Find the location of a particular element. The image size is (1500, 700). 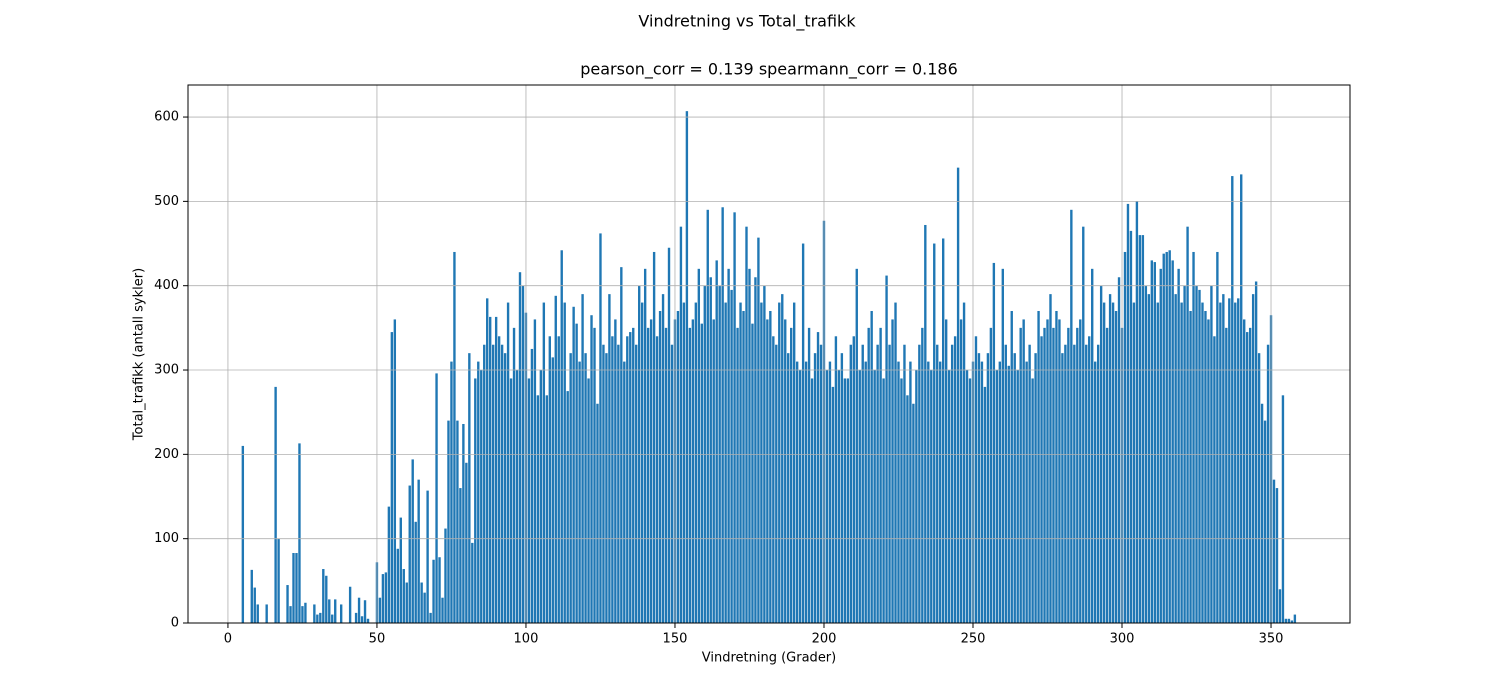

x-tick-label: 250 is located at coordinates (973, 639).